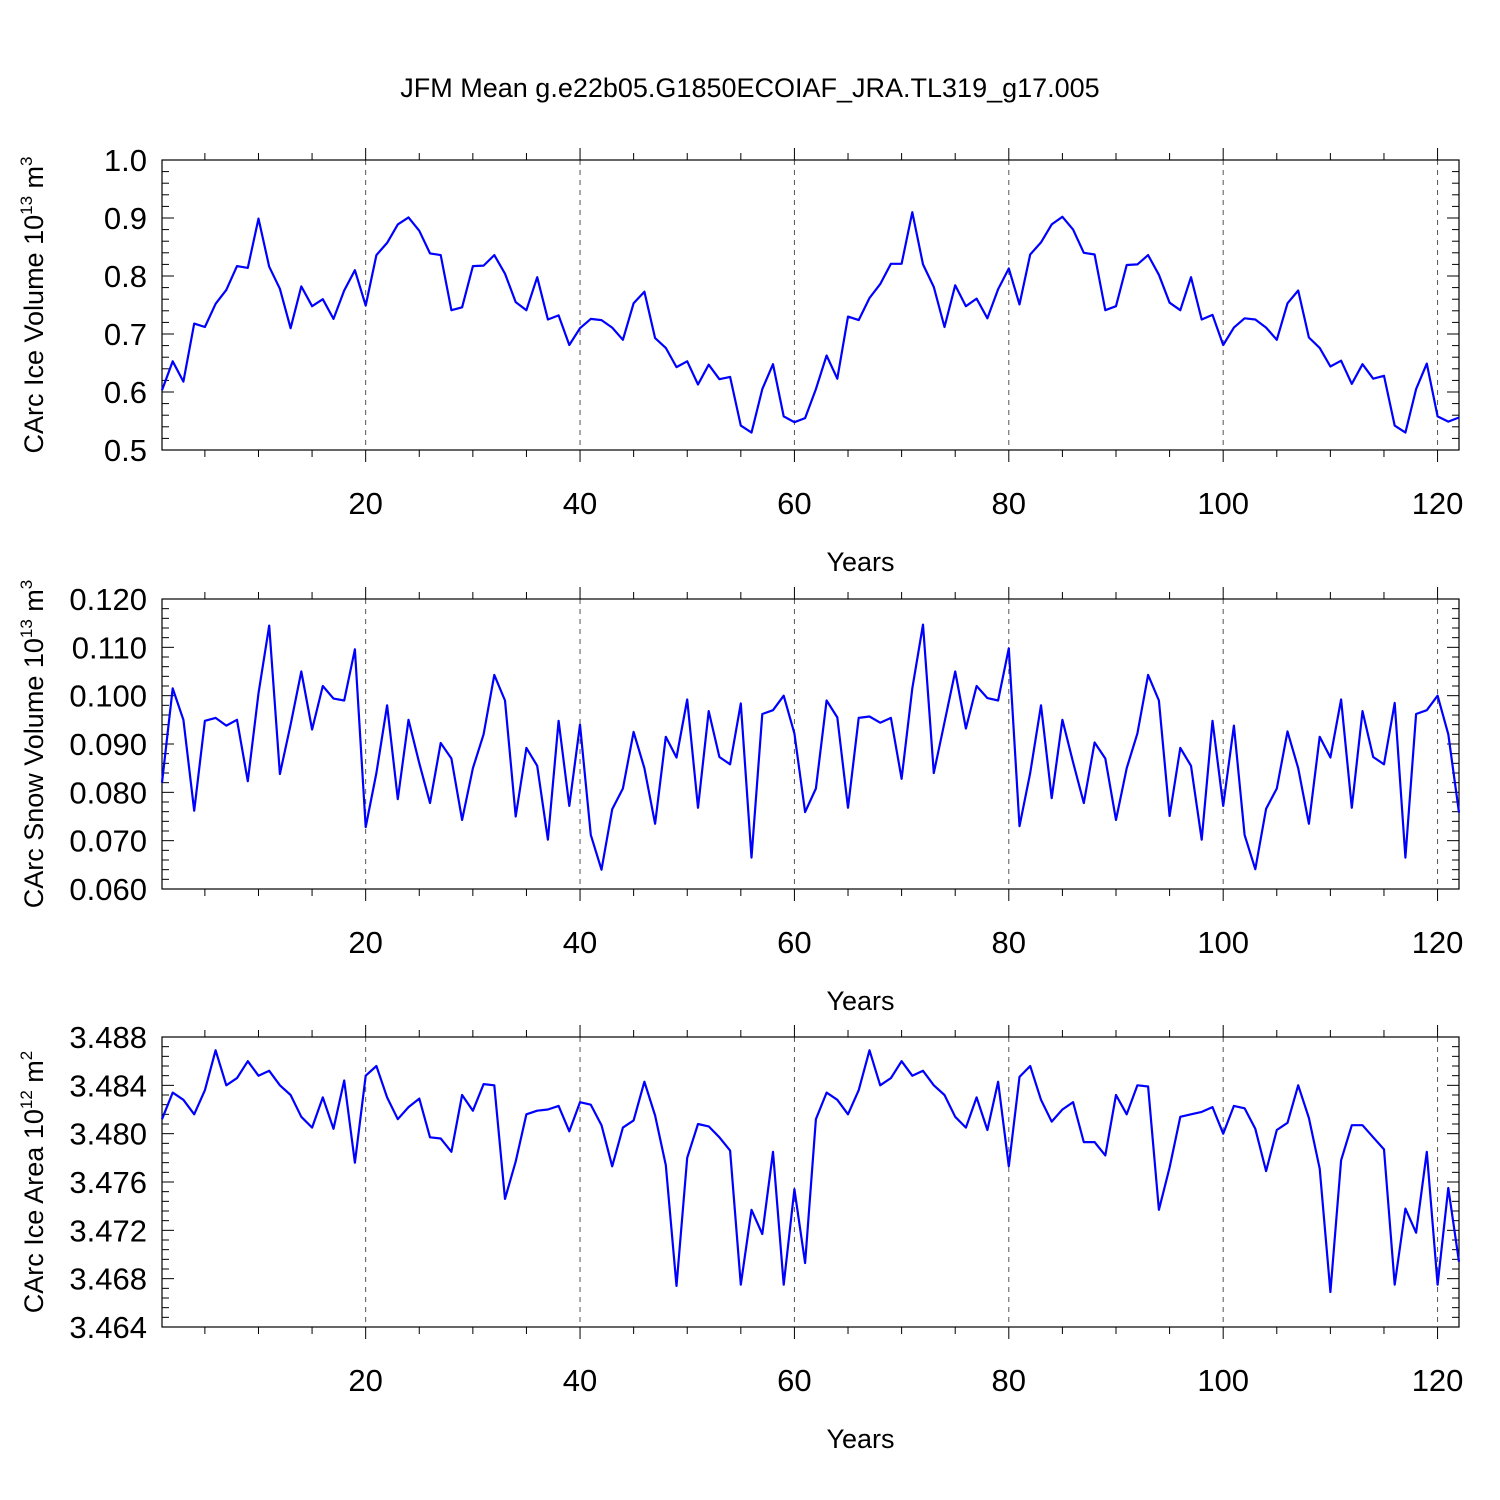  Describe the element at coordinates (125, 276) in the screenshot. I see `y-tick-label: 0.8` at that location.